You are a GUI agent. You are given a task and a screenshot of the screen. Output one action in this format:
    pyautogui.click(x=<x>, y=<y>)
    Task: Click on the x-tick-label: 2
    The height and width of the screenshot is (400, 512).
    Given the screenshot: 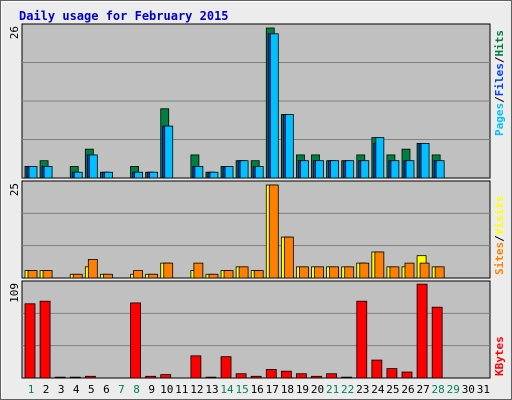 What is the action you would take?
    pyautogui.click(x=46, y=389)
    